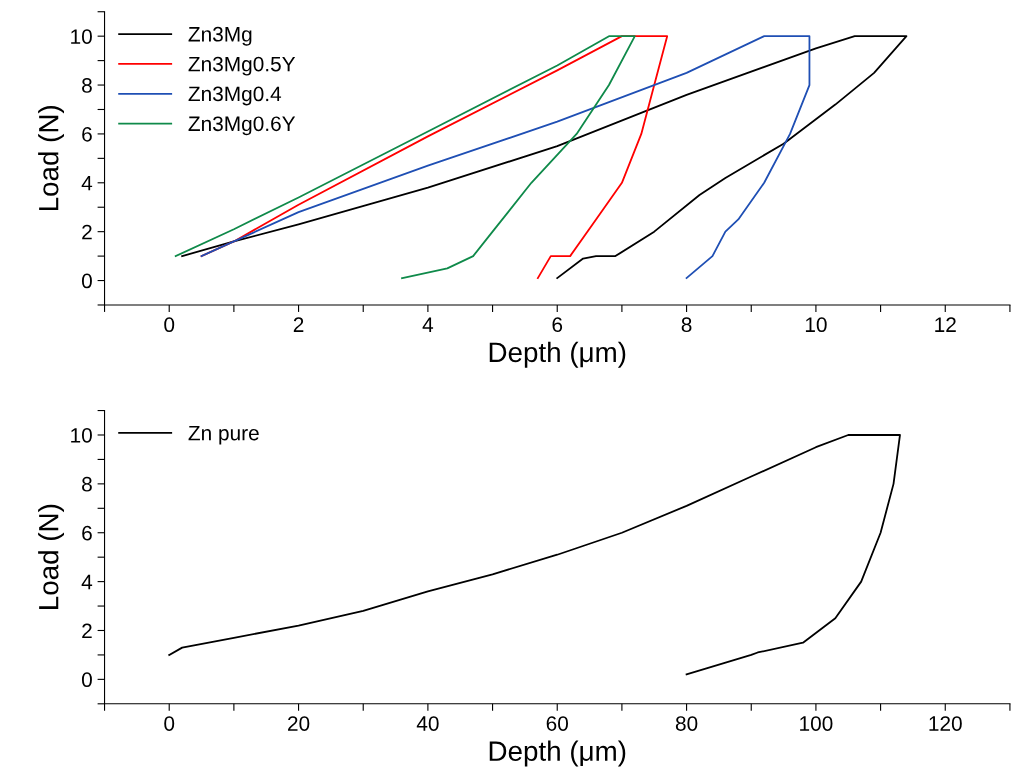 The height and width of the screenshot is (782, 1015). What do you see at coordinates (427, 723) in the screenshot?
I see `x-tick-label: 40` at bounding box center [427, 723].